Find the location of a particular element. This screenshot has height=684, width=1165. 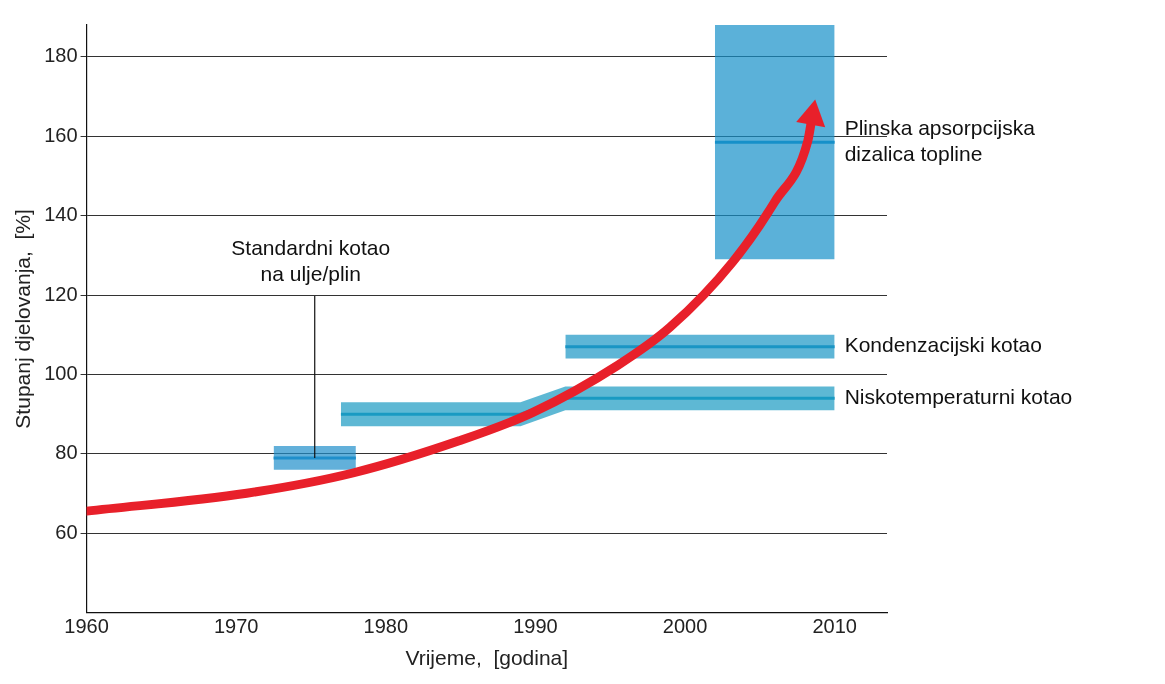

series-label: Plinska apsorpcijska dizalica topline is located at coordinates (940, 140).